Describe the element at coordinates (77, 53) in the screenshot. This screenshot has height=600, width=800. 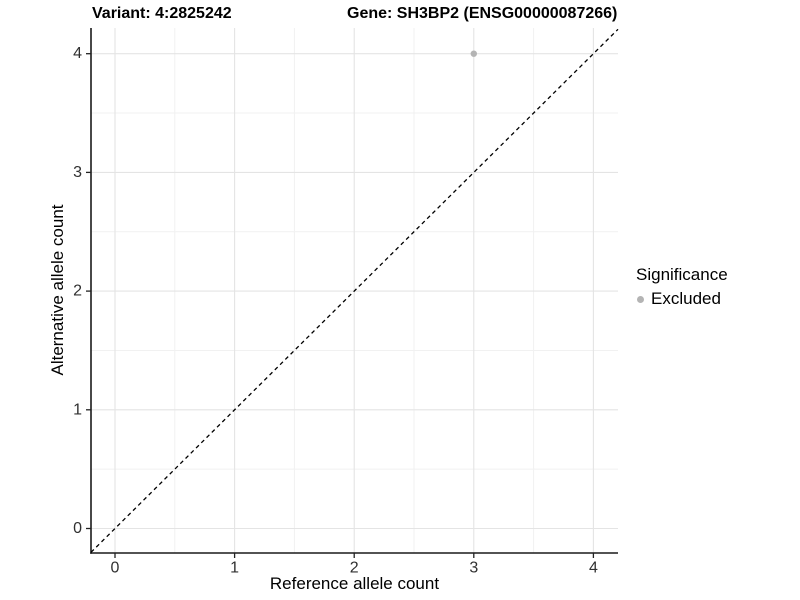
I see `y-tick-label: 4` at that location.